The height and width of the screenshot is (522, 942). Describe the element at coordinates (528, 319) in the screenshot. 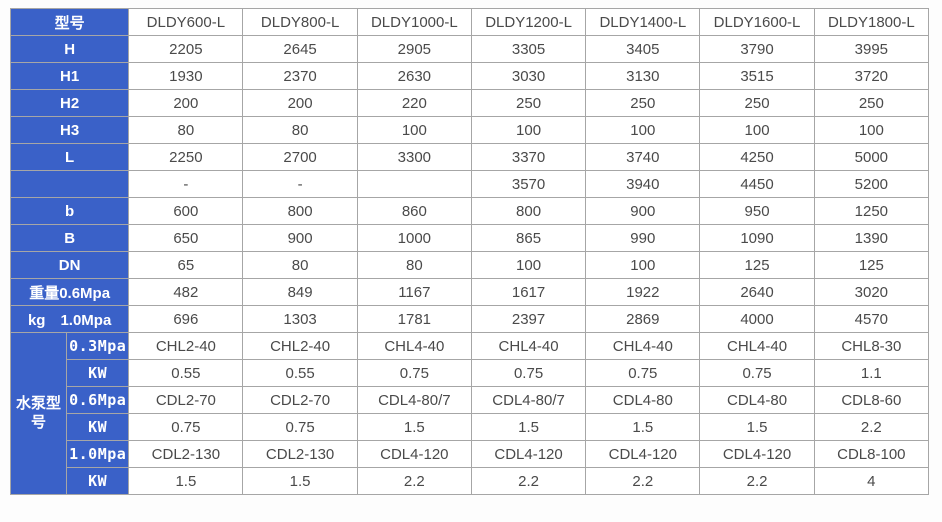

I see `data-cell: 2397` at that location.